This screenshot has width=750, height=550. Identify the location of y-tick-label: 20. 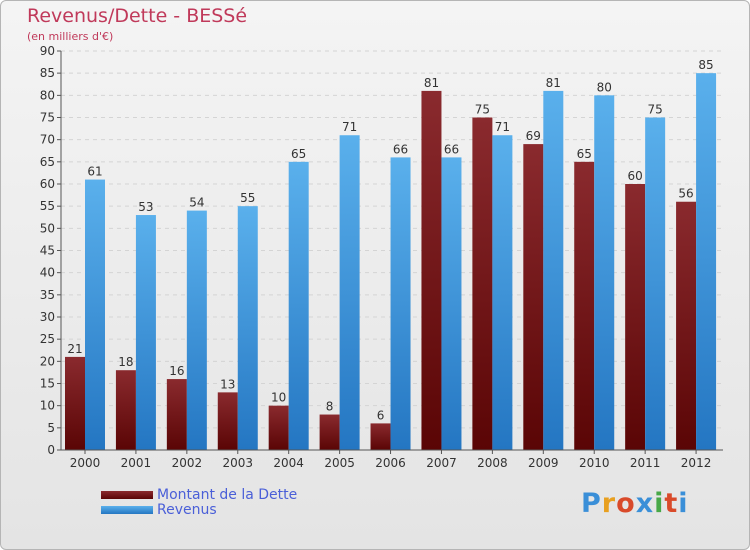
(47, 361).